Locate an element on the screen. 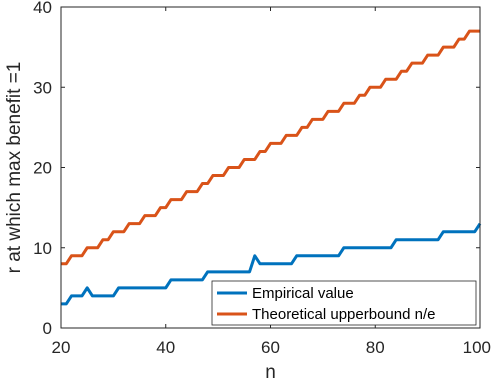 The width and height of the screenshot is (493, 385). x-tick-label-1: 20 is located at coordinates (61, 347).